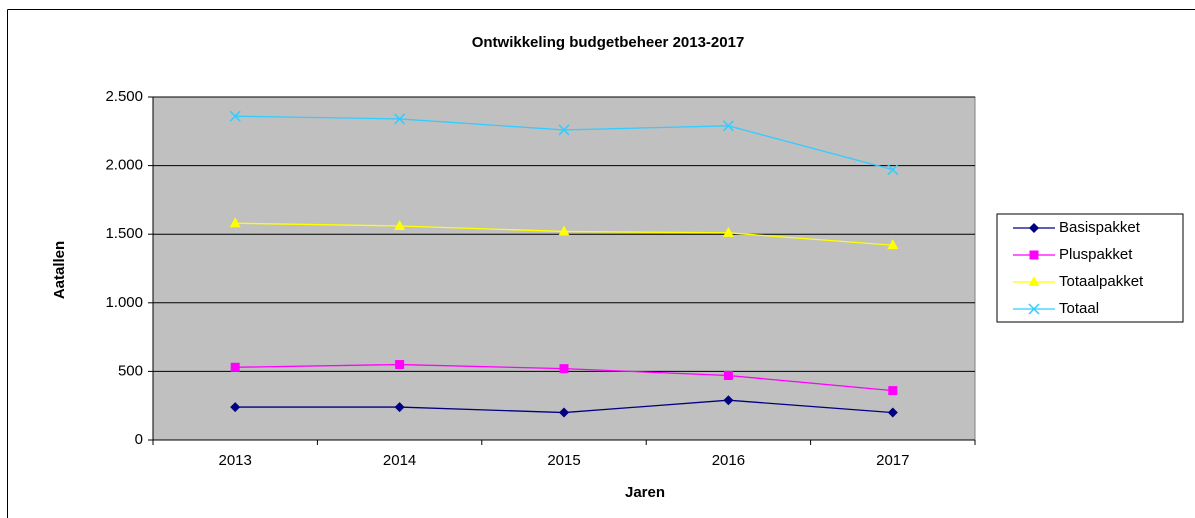 This screenshot has width=1195, height=518. Describe the element at coordinates (1100, 227) in the screenshot. I see `legend-label: Basispakket` at that location.